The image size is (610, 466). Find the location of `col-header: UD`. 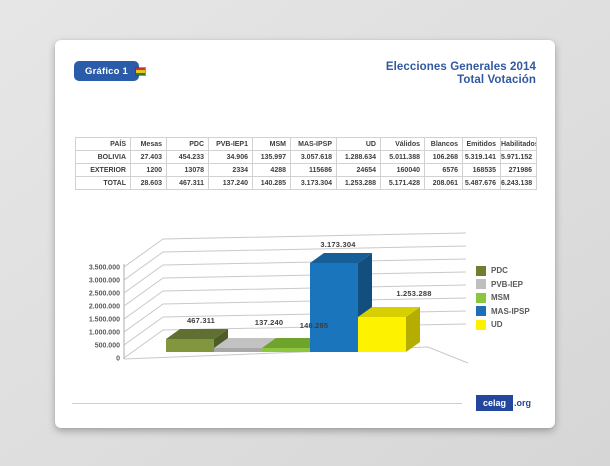

col-header: UD is located at coordinates (358, 144).